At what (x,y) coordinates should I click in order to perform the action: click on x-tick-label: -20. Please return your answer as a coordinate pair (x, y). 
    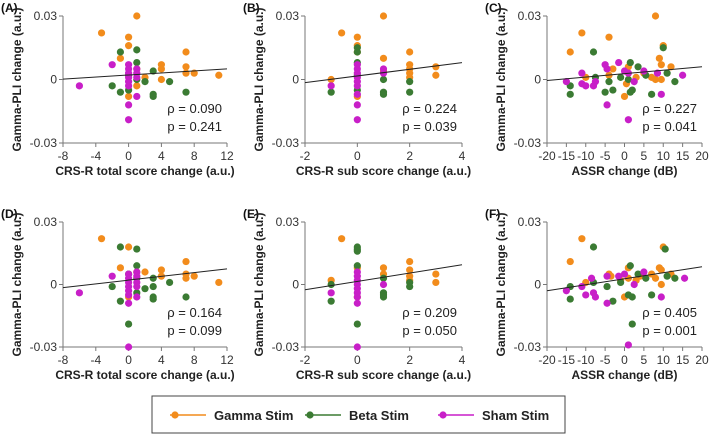
    Looking at the image, I should click on (547, 360).